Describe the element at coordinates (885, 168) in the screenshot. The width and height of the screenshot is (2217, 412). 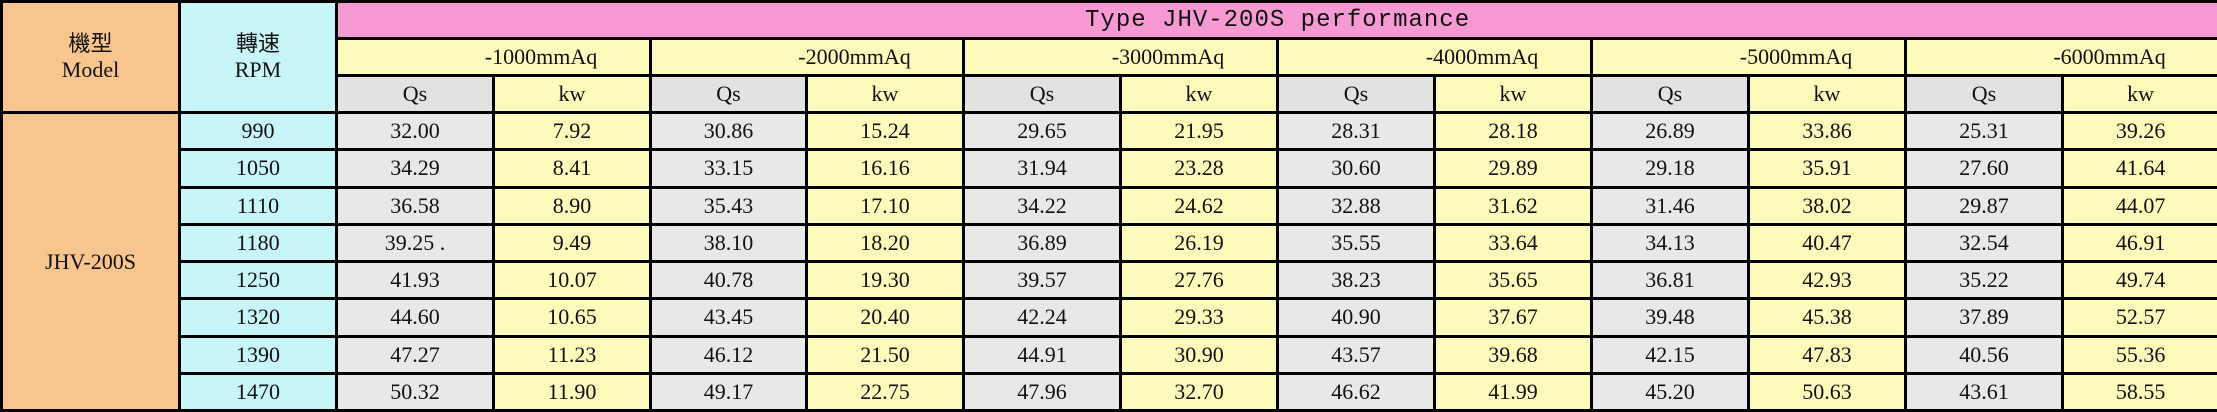
I see `kw-cell: 16.16` at that location.